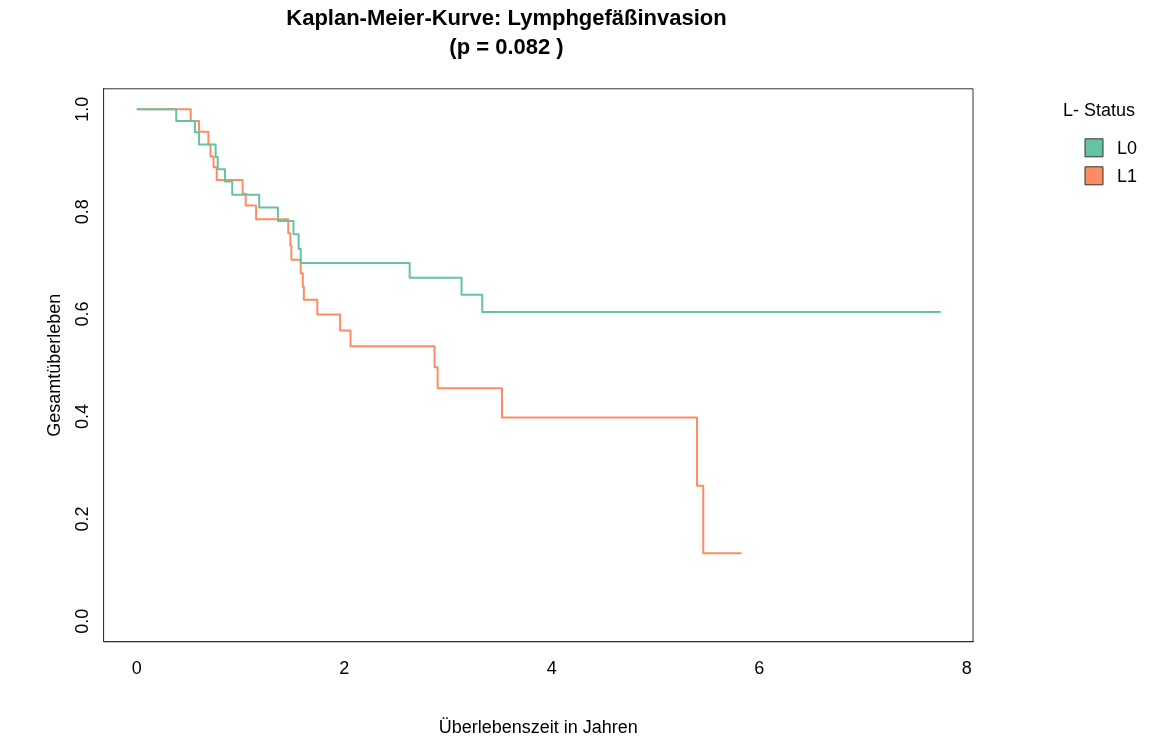 The height and width of the screenshot is (748, 1168). What do you see at coordinates (1099, 109) in the screenshot?
I see `legend-title: L- Status` at bounding box center [1099, 109].